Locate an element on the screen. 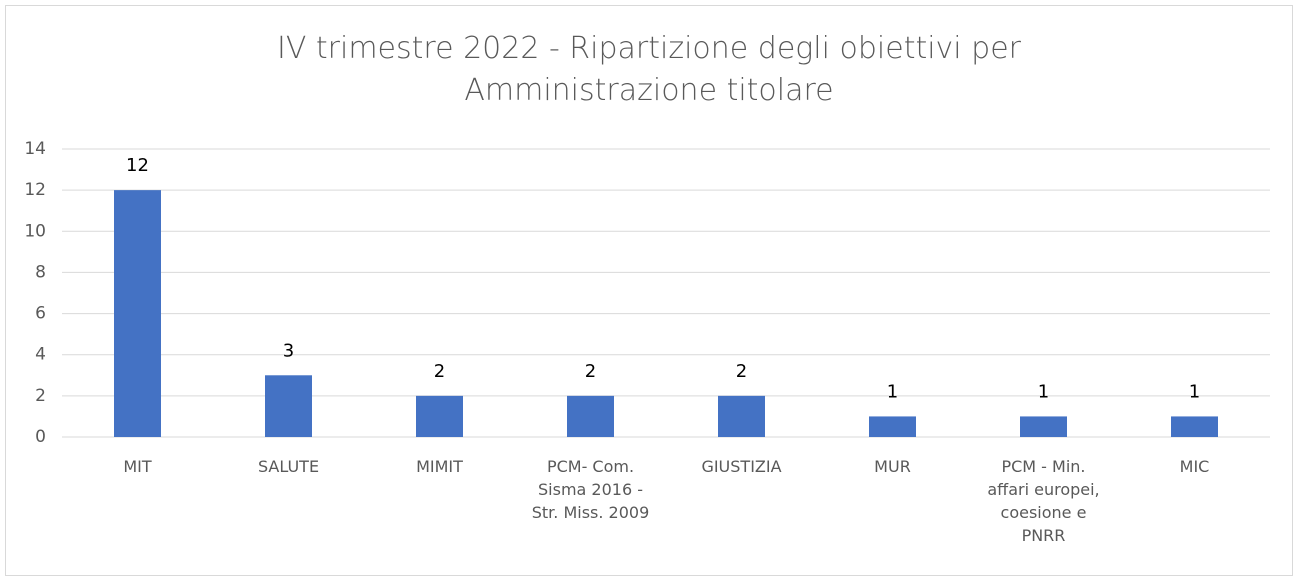 Image resolution: width=1298 pixels, height=581 pixels. x-tick-label: PCM- Com. Sisma 2016 - Str. Miss. 2009 is located at coordinates (590, 489).